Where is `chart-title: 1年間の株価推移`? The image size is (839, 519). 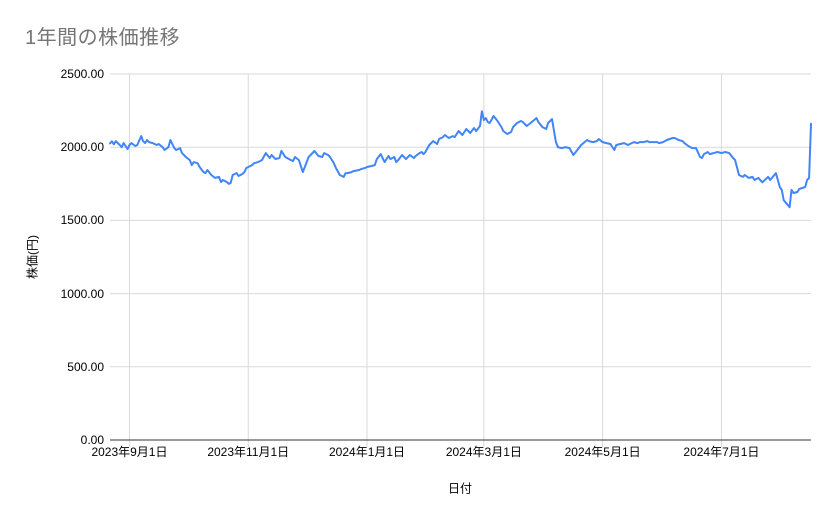 chart-title: 1年間の株価推移 is located at coordinates (103, 38).